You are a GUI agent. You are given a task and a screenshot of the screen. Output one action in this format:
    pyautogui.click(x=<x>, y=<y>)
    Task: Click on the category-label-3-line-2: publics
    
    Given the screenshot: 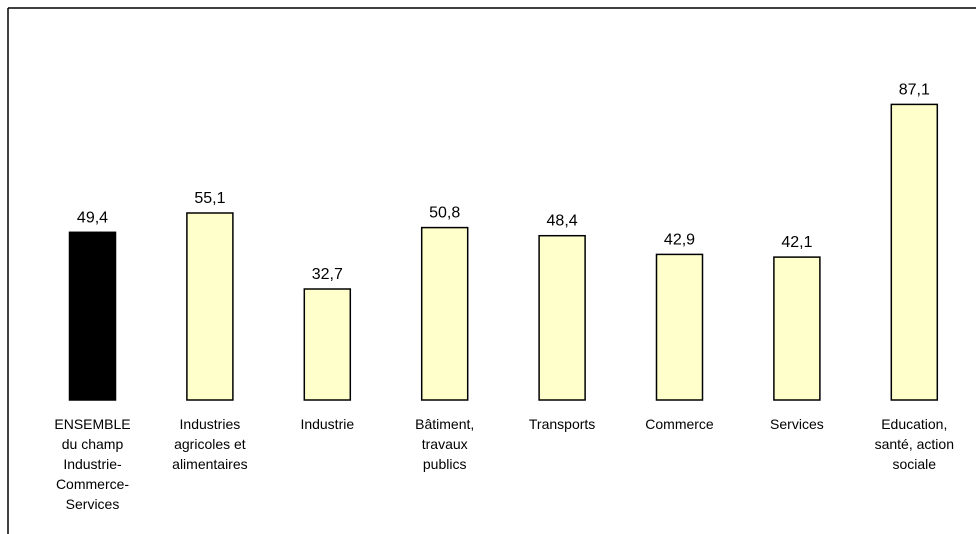 What is the action you would take?
    pyautogui.click(x=445, y=464)
    